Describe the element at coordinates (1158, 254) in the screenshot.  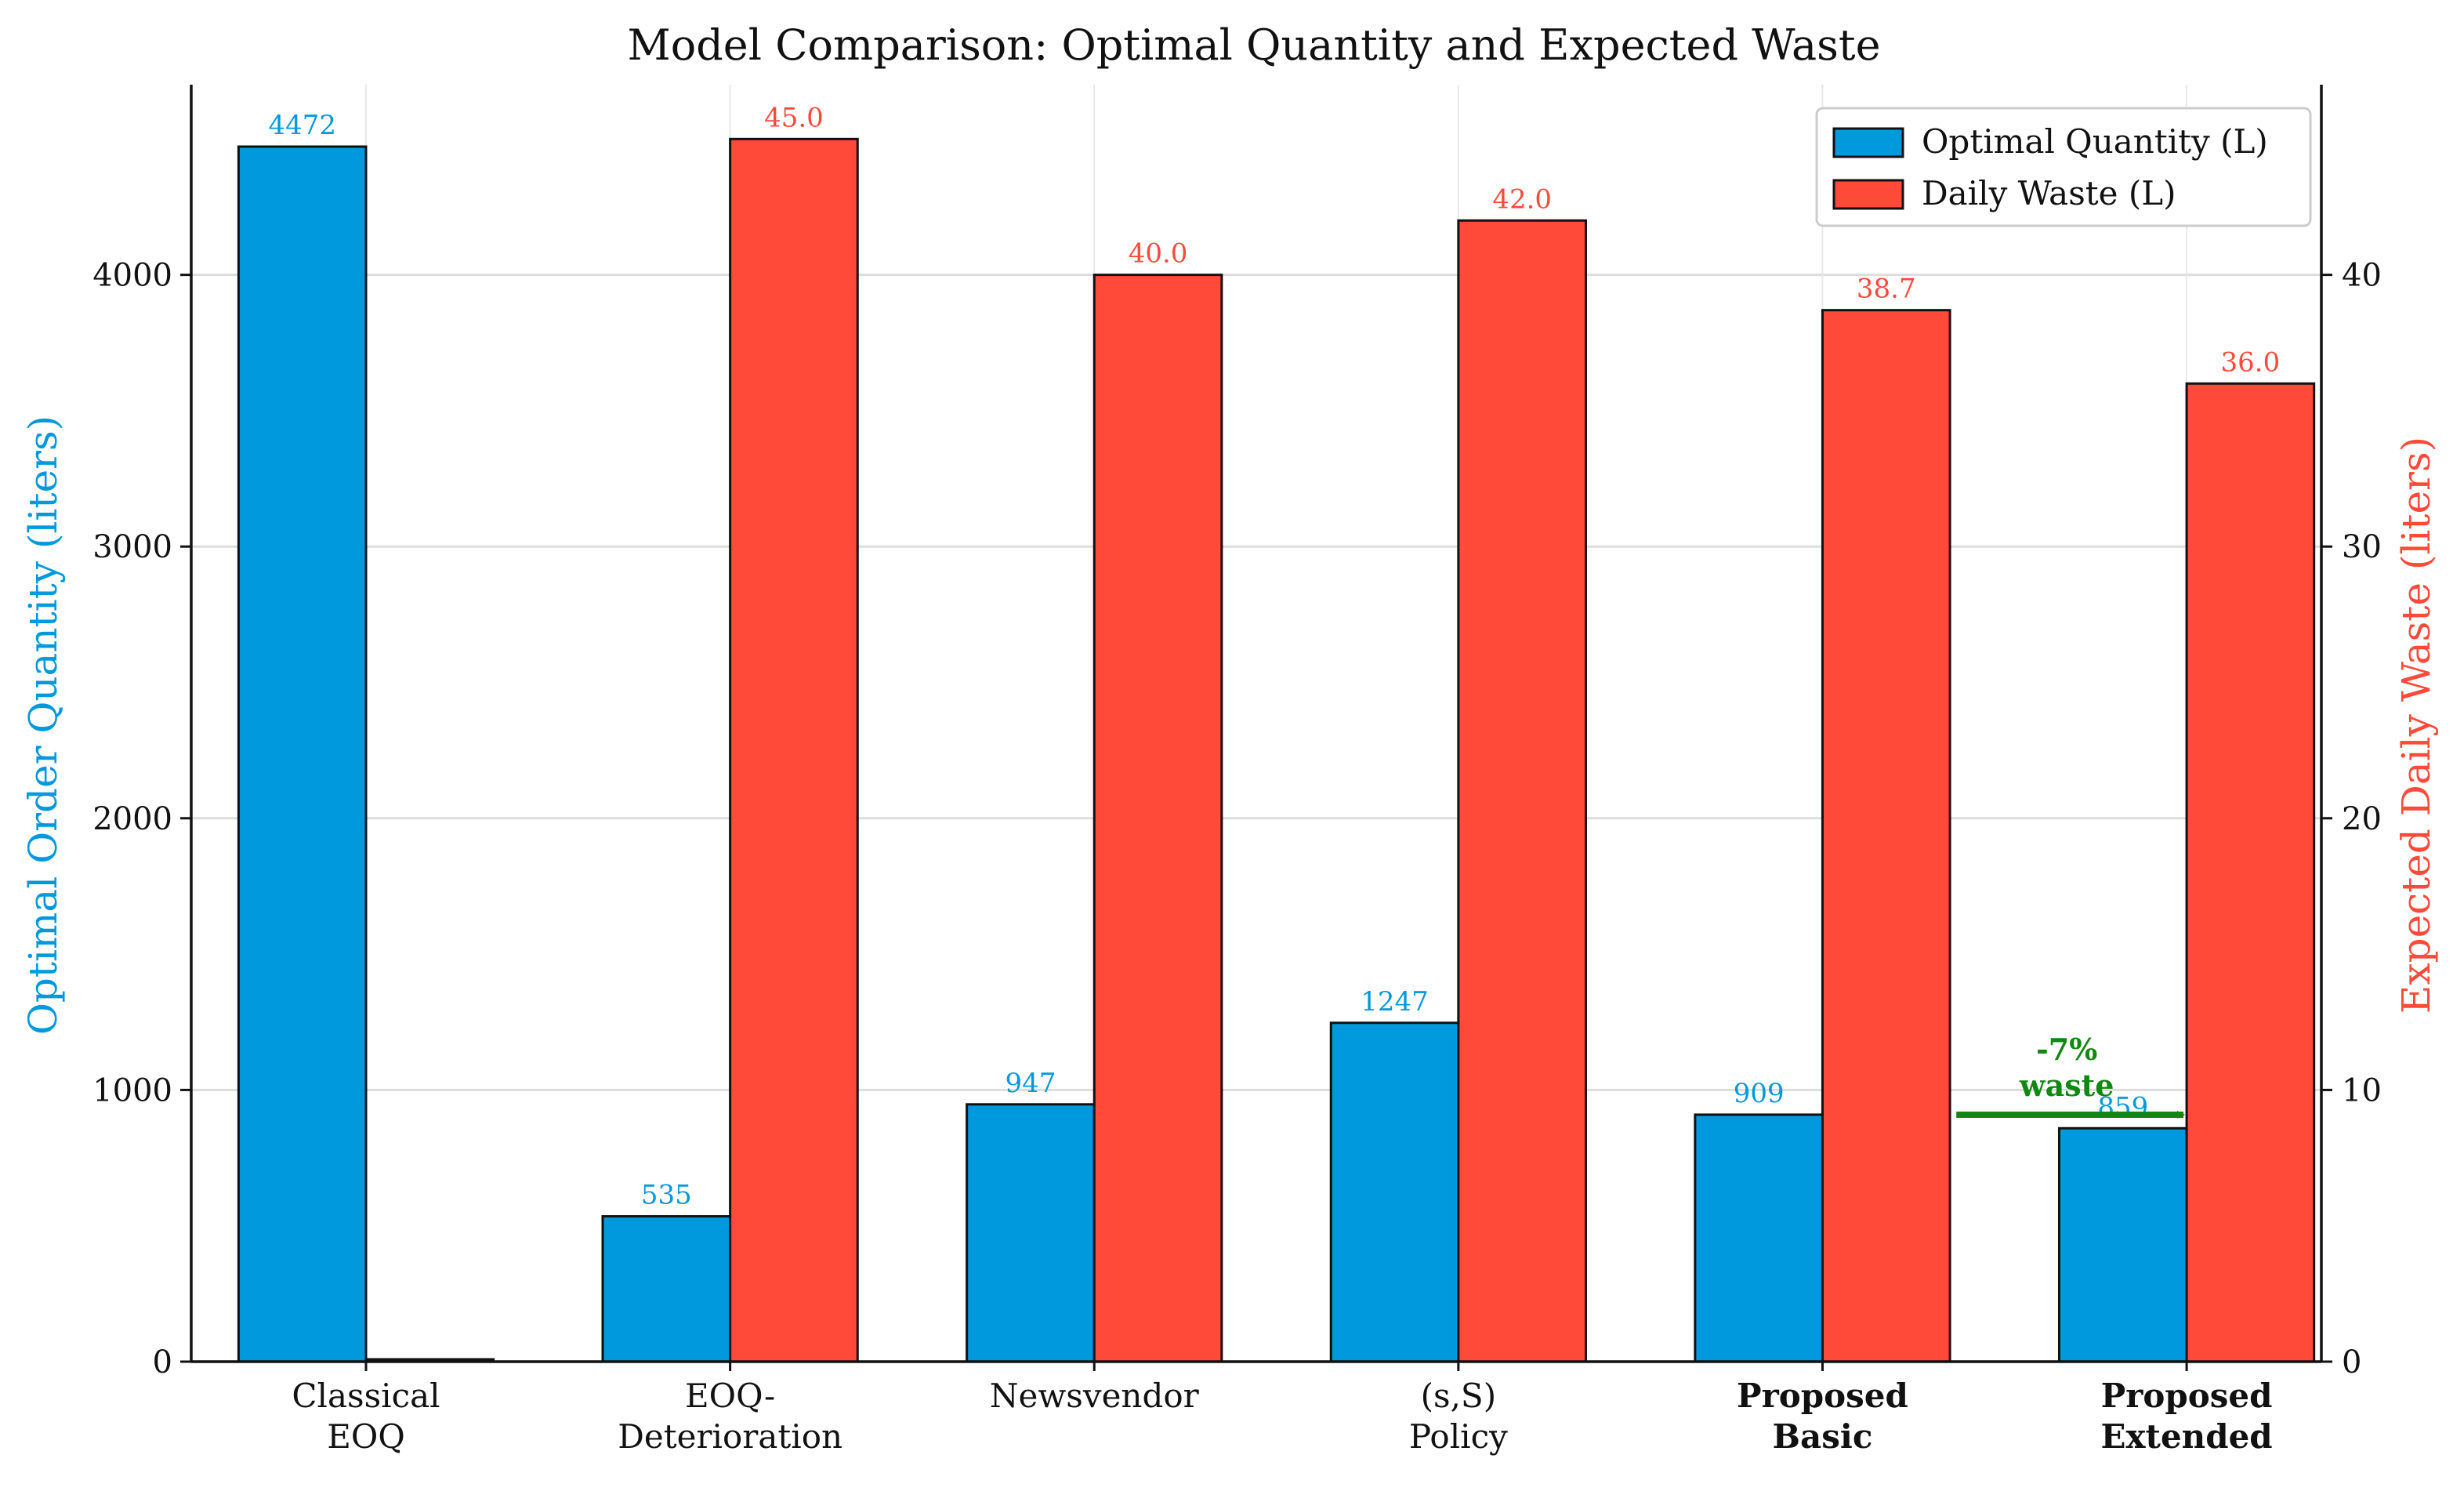
I see `value-label-waste-2: 40.0` at that location.